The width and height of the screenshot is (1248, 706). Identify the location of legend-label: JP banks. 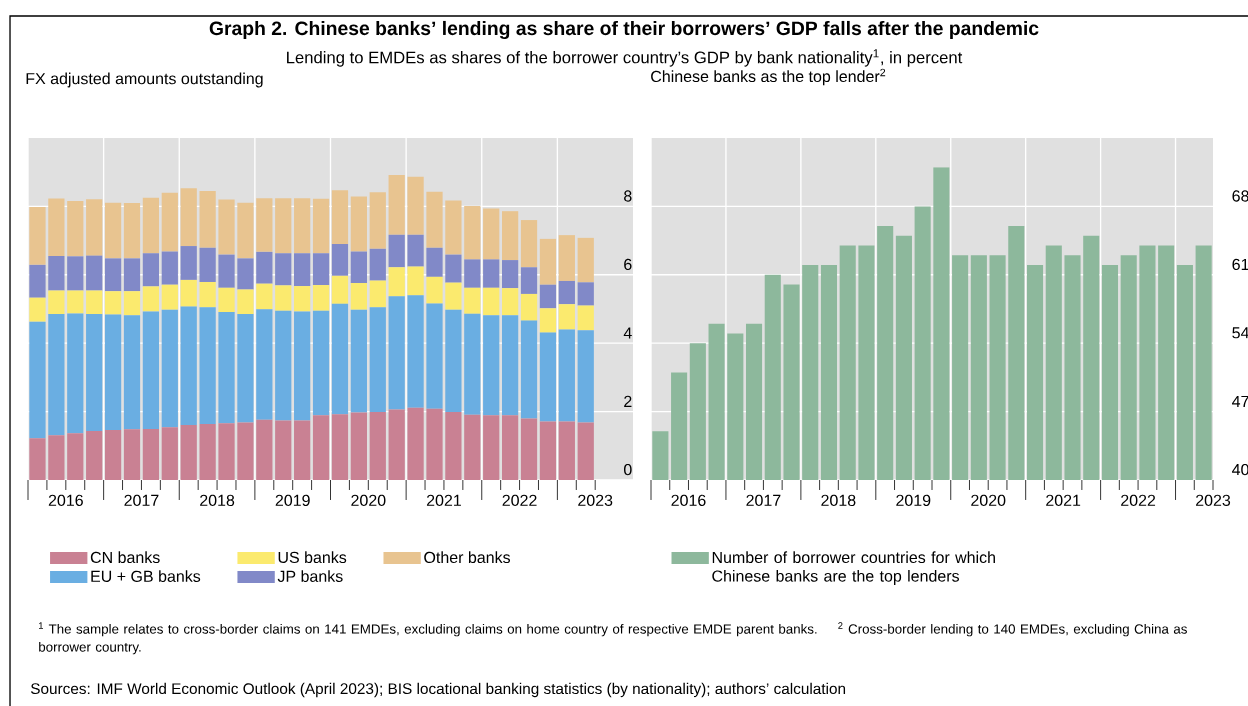
(310, 576).